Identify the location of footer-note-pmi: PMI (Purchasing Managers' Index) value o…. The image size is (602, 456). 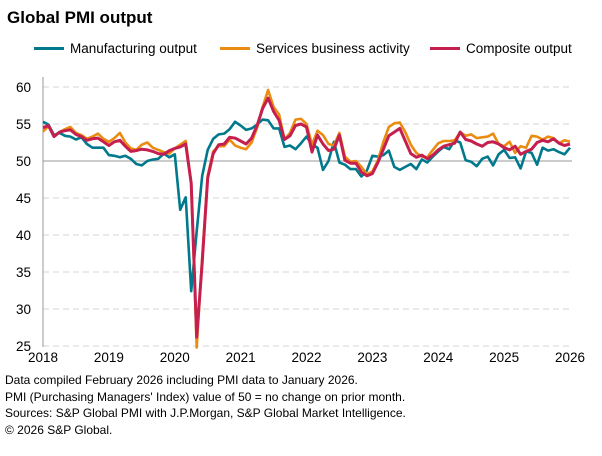
(205, 396).